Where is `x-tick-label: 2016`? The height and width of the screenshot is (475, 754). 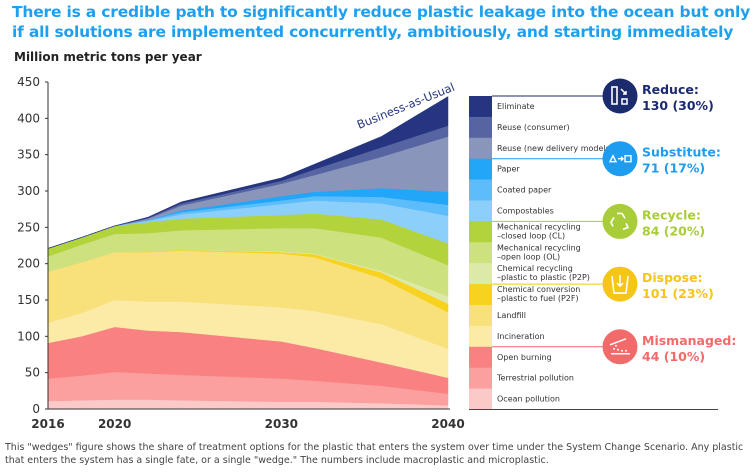
x-tick-label: 2016 is located at coordinates (47, 424).